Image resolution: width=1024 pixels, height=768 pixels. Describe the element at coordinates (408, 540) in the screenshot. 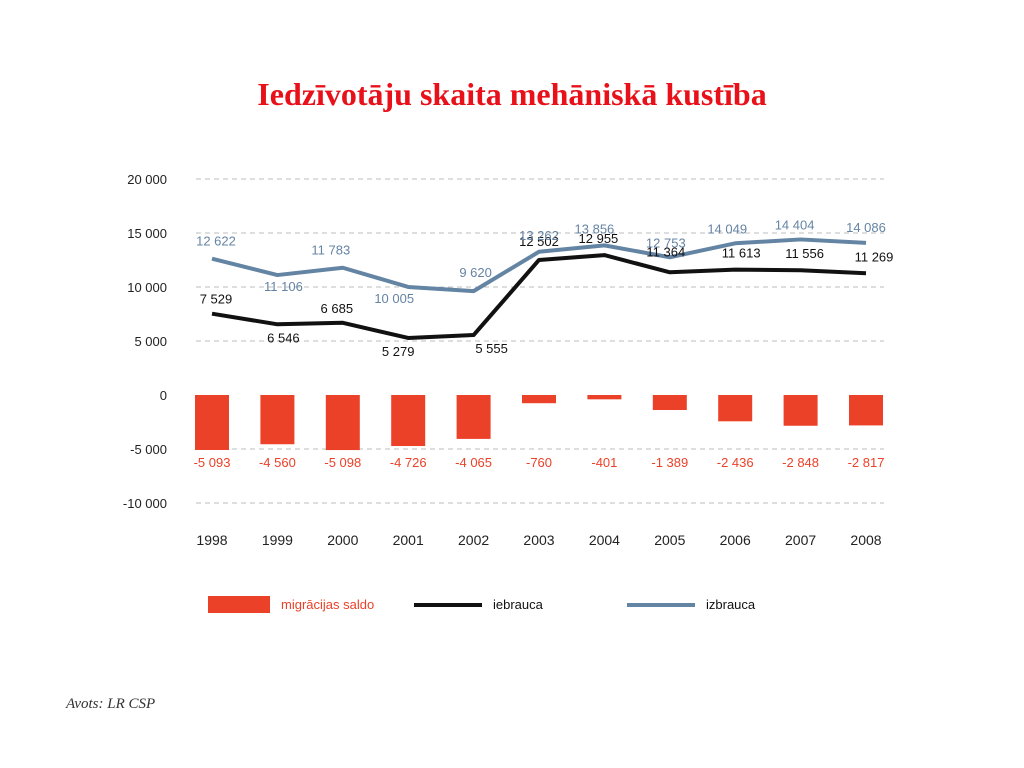

I see `x-tick-label: 2001` at that location.